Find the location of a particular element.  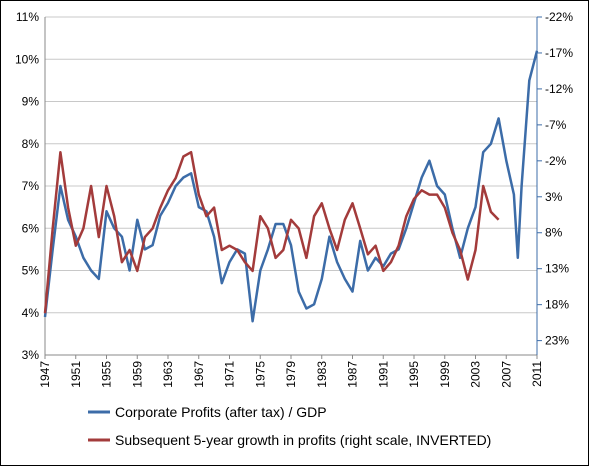

x-tick-label: 2003 is located at coordinates (476, 374).